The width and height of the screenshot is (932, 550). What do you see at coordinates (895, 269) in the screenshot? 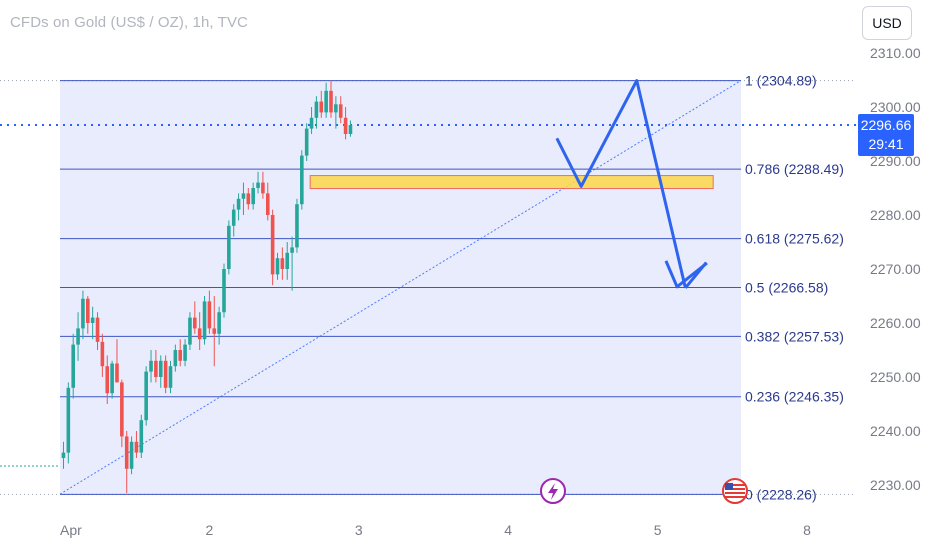
I see `y-axis-tick-label: 2270.00` at bounding box center [895, 269].